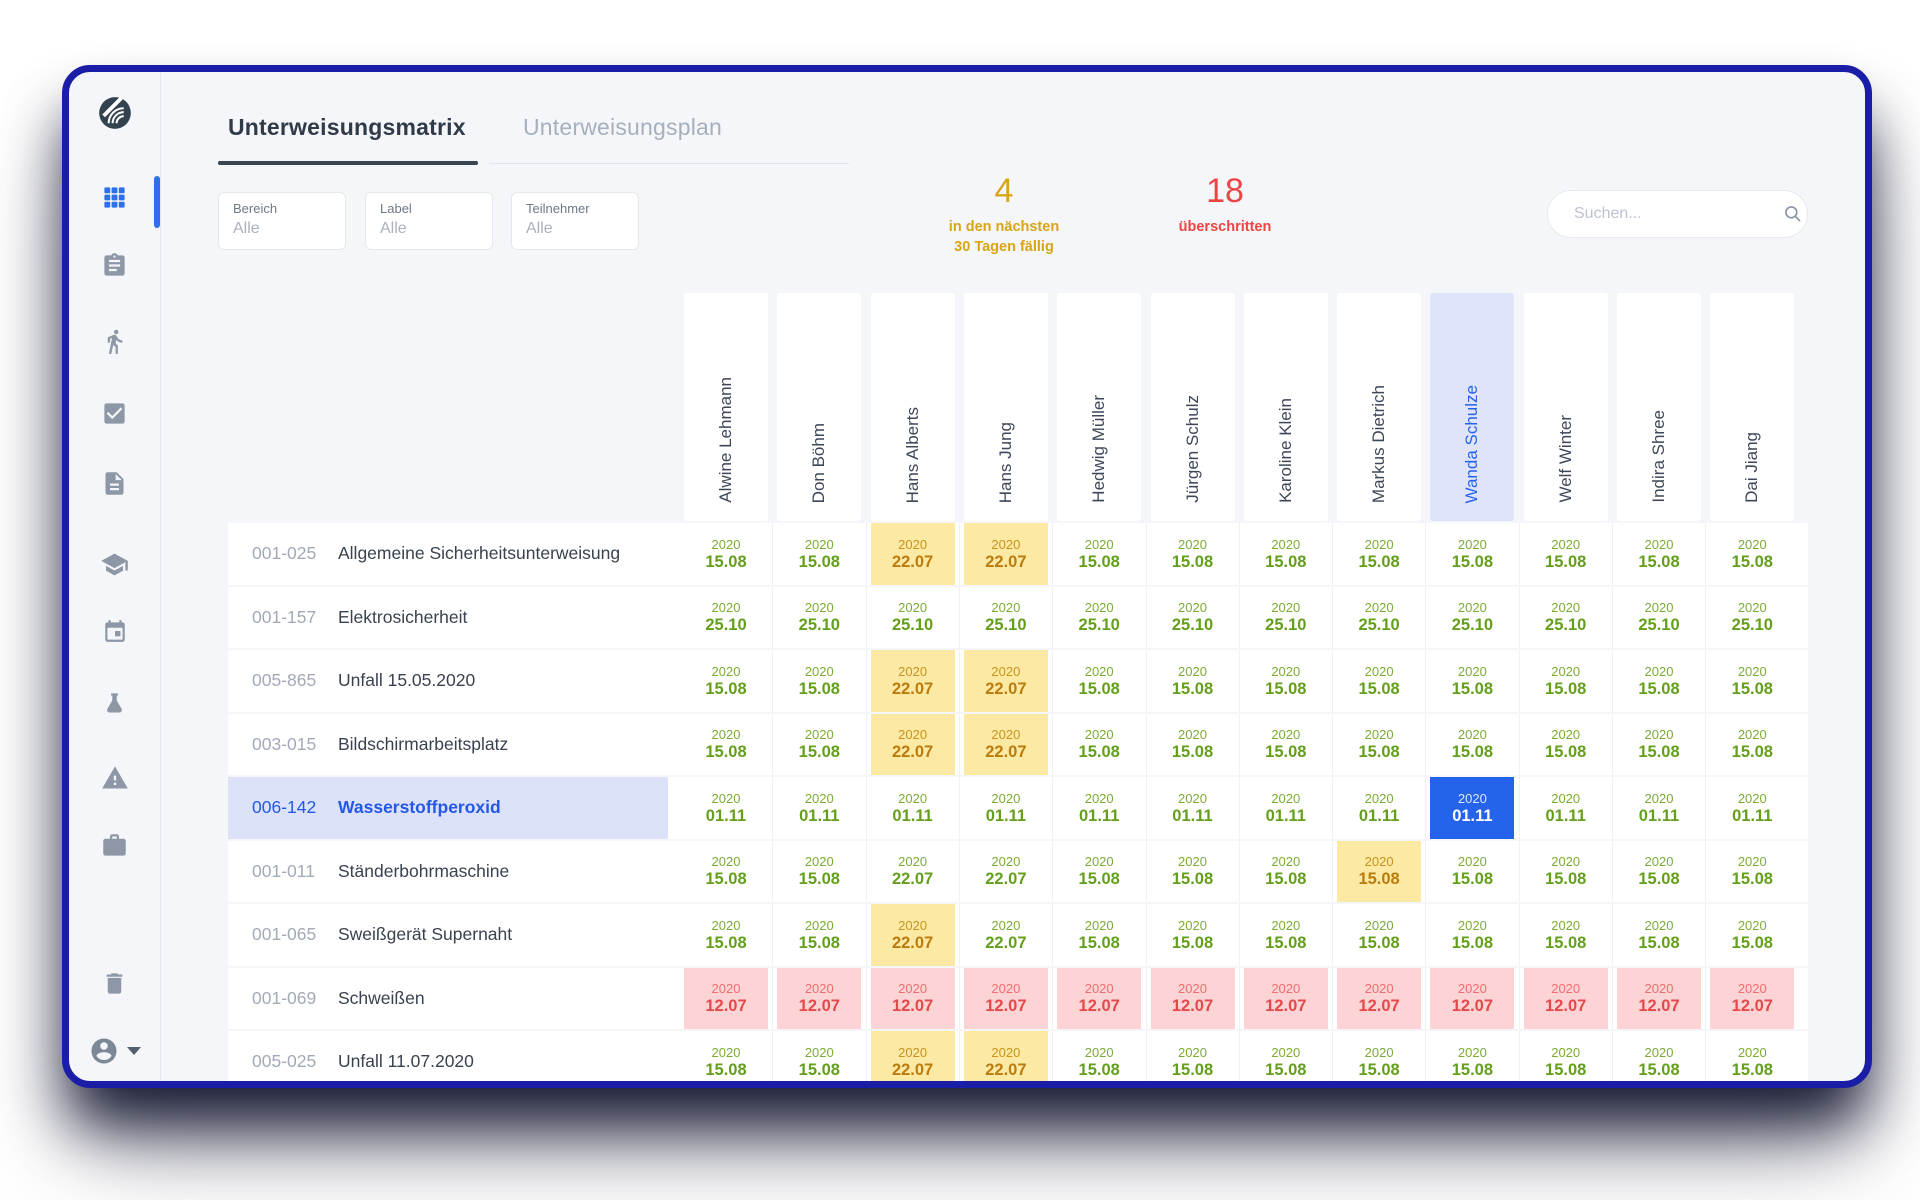 This screenshot has height=1200, width=1920. Describe the element at coordinates (1472, 407) in the screenshot. I see `person-column-header: Wanda Schulze` at that location.